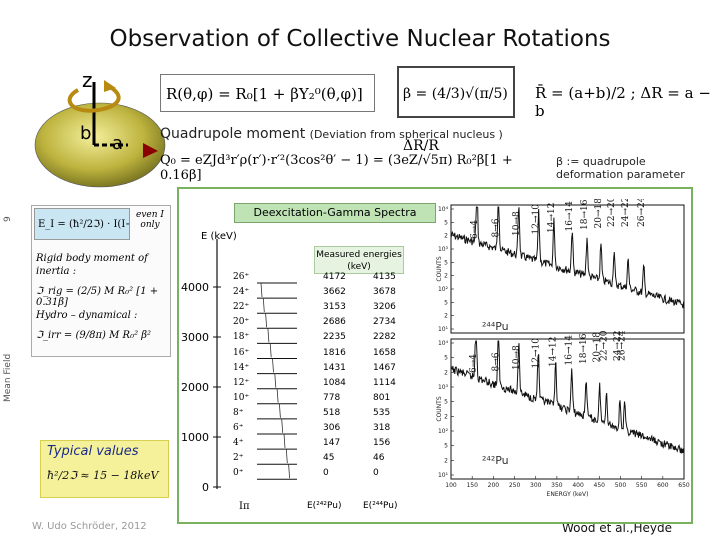  Describe the element at coordinates (328, 354) in the screenshot. I see `level-row: 16⁺ 1816 1658` at that location.